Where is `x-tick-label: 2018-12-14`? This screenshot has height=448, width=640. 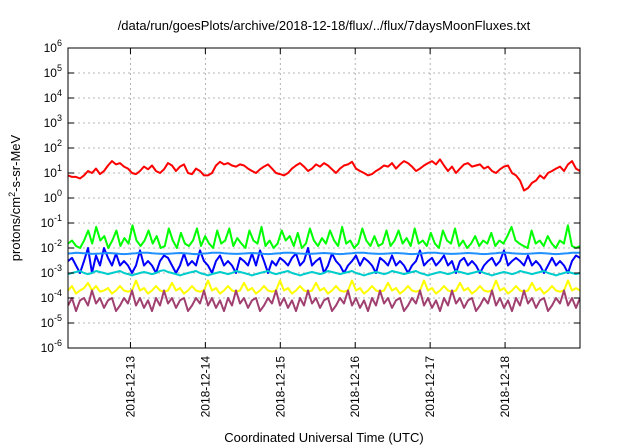 x-tick-label: 2018-12-14 is located at coordinates (205, 387).